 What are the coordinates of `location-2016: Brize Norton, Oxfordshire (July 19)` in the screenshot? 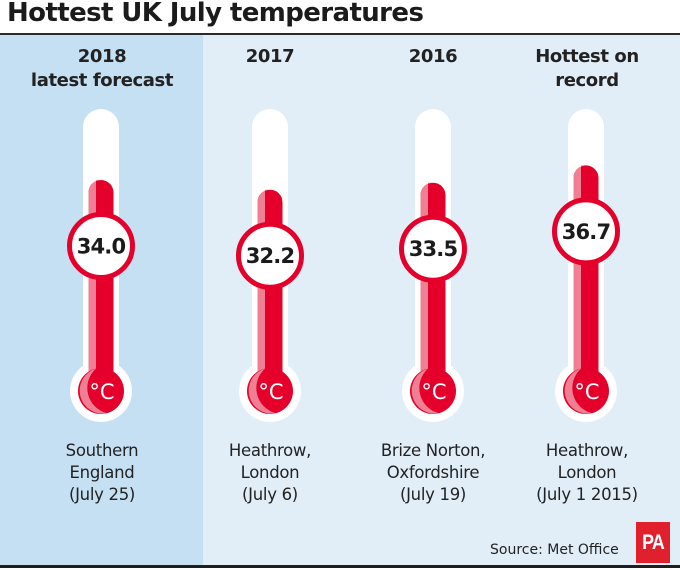 It's located at (433, 473).